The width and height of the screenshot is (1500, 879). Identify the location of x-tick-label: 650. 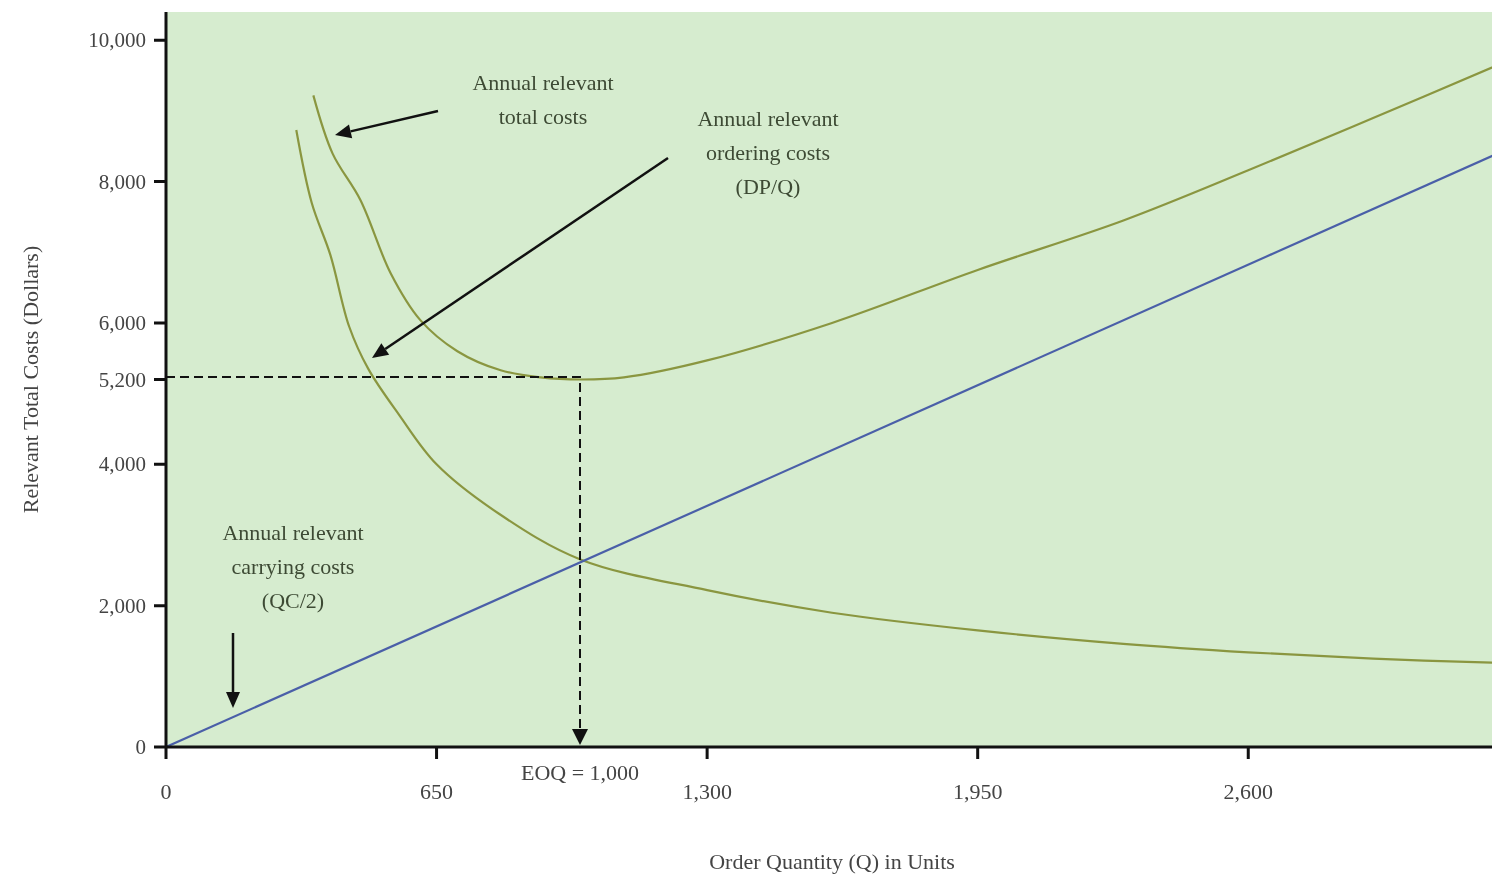
(437, 791).